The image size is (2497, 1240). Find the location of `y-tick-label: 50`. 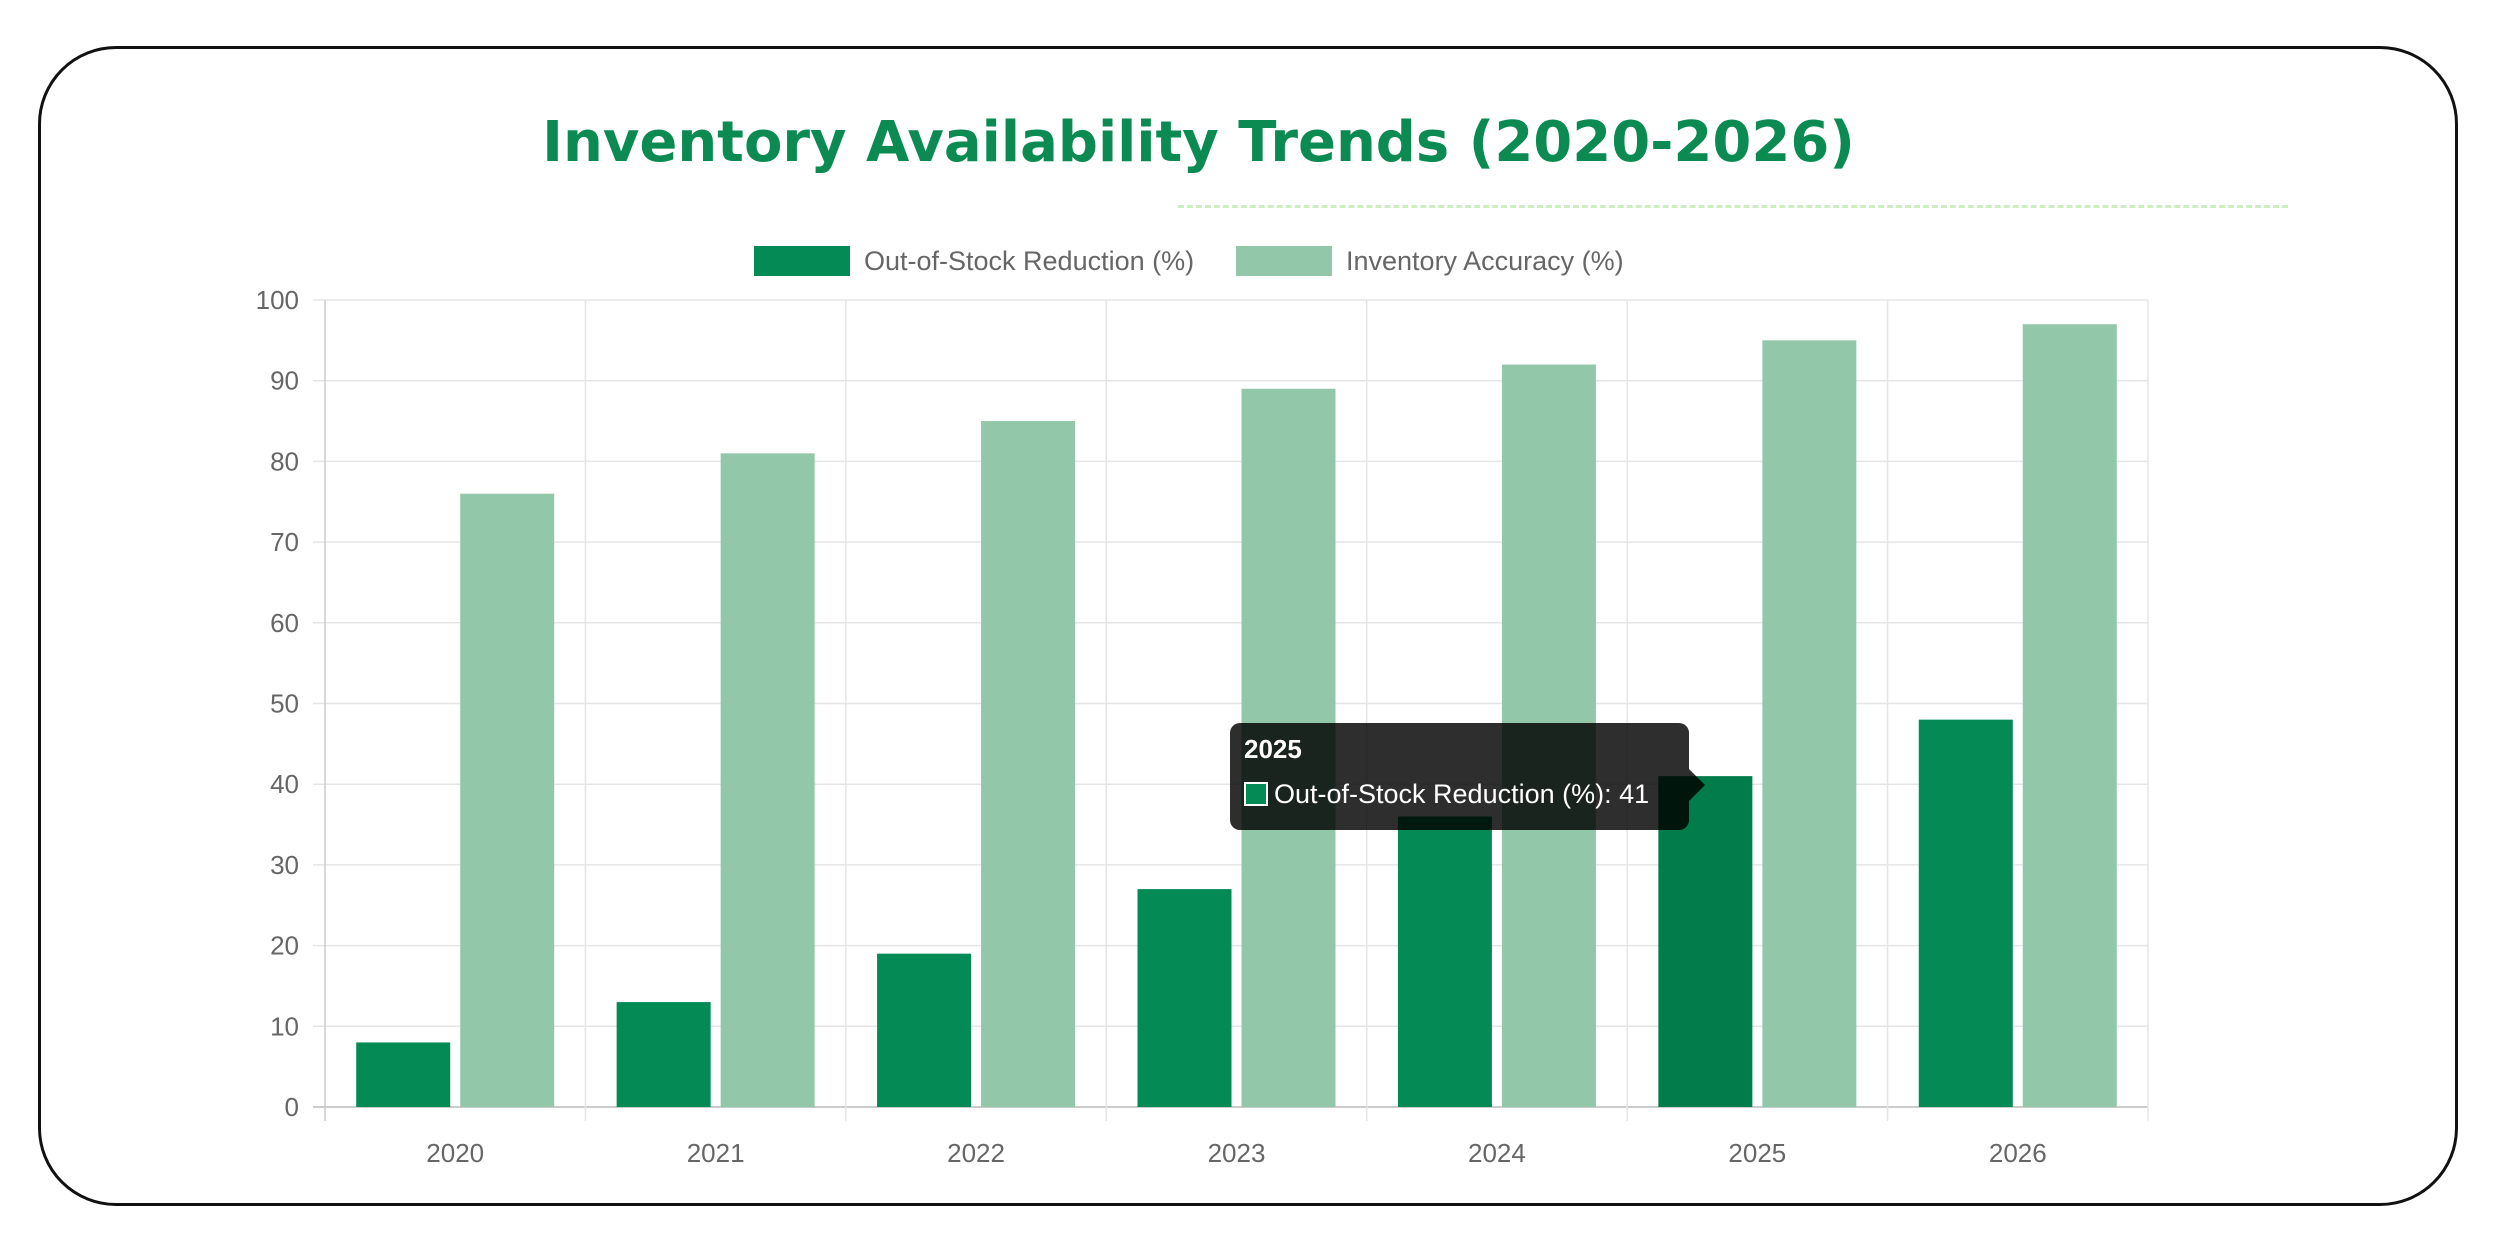

y-tick-label: 50 is located at coordinates (284, 704).